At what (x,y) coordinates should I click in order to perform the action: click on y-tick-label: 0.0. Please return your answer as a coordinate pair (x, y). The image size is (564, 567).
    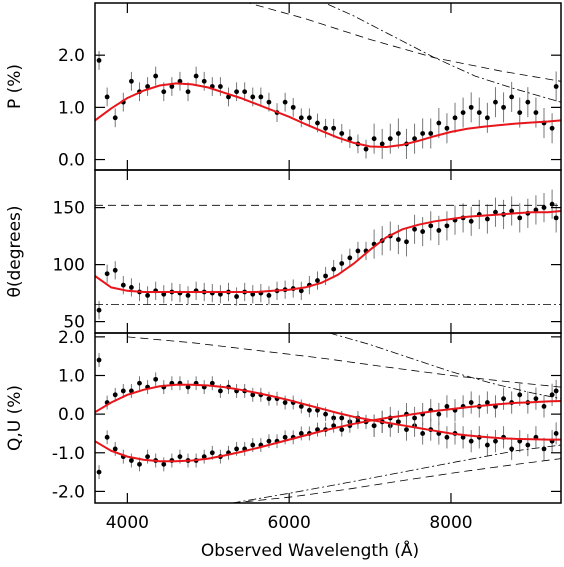
    Looking at the image, I should click on (71, 415).